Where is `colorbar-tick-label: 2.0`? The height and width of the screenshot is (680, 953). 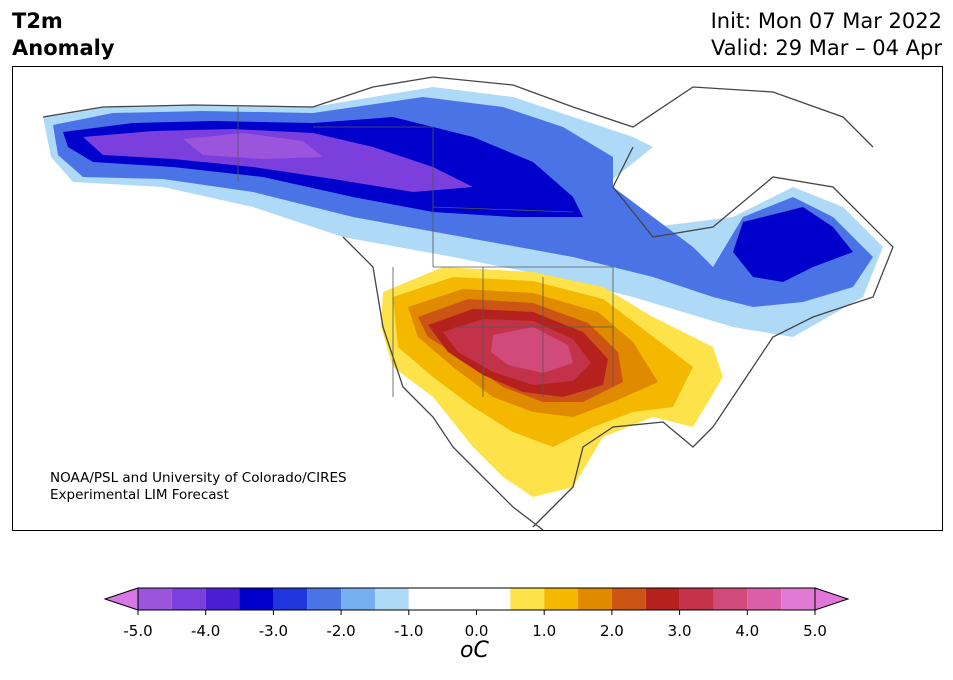 colorbar-tick-label: 2.0 is located at coordinates (612, 631).